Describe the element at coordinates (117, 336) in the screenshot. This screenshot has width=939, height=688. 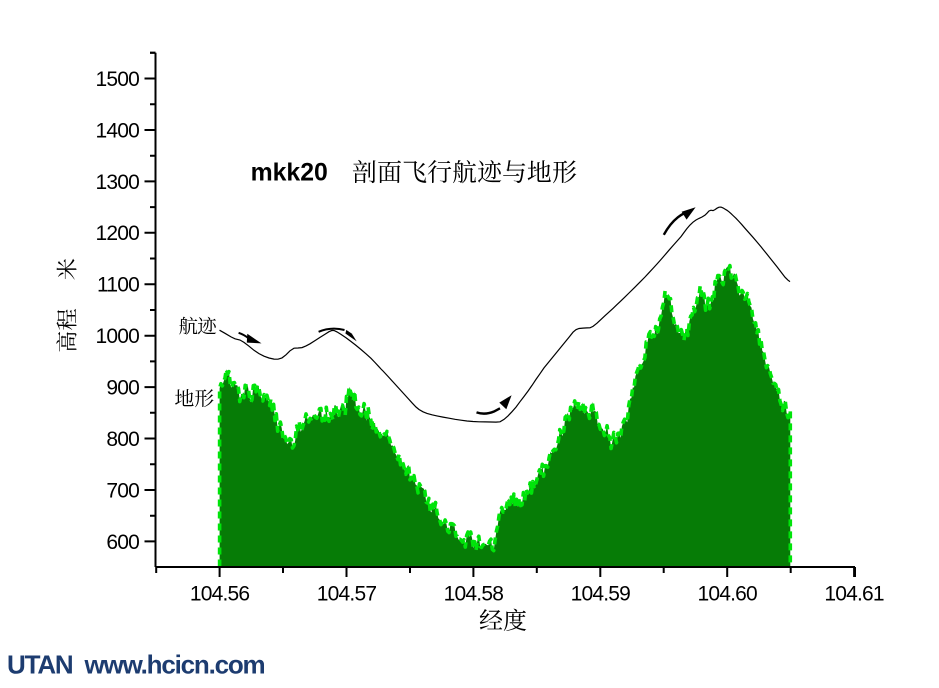
I see `svg-text: 1000` at that location.